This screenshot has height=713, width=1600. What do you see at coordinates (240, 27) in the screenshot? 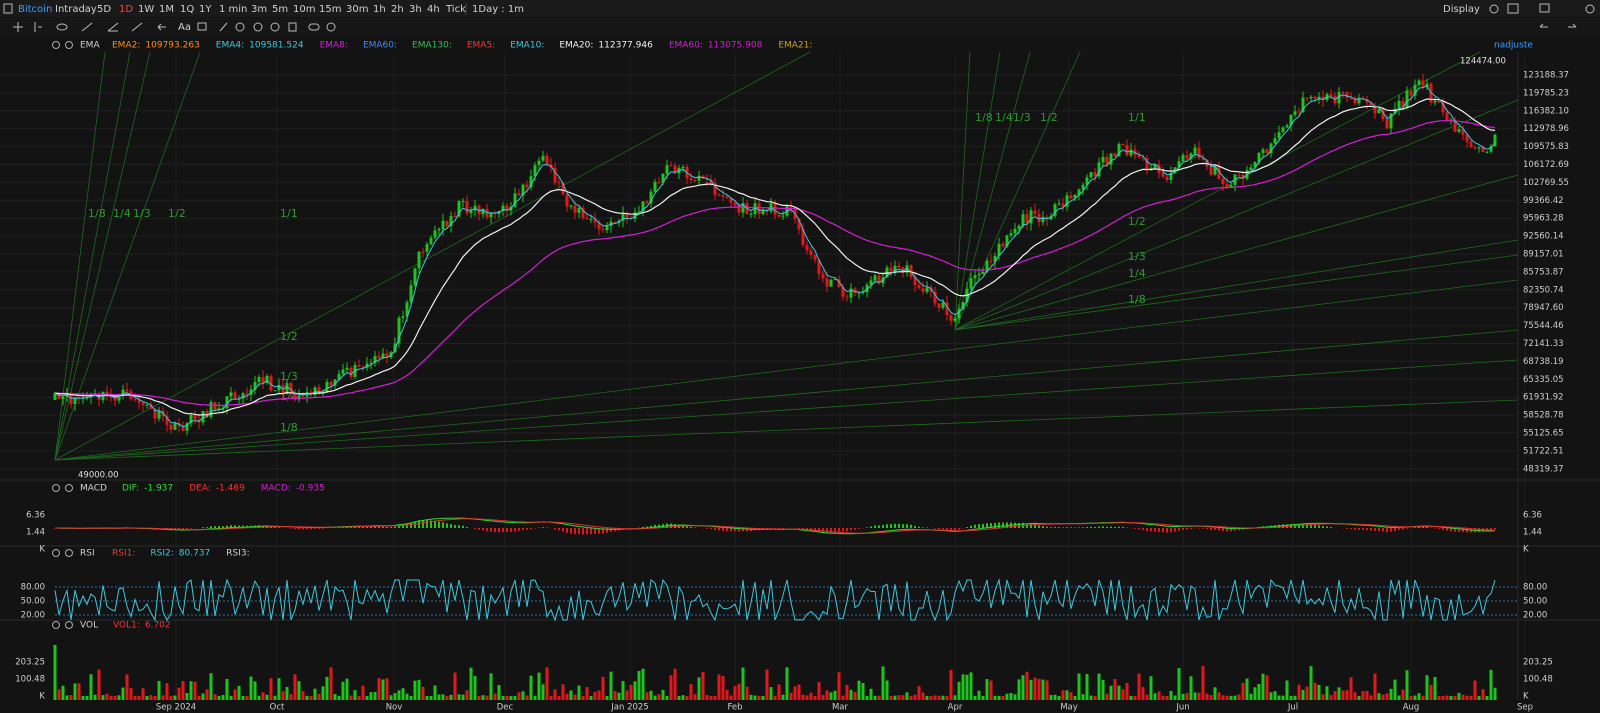
I see `magnet-tool` at bounding box center [240, 27].